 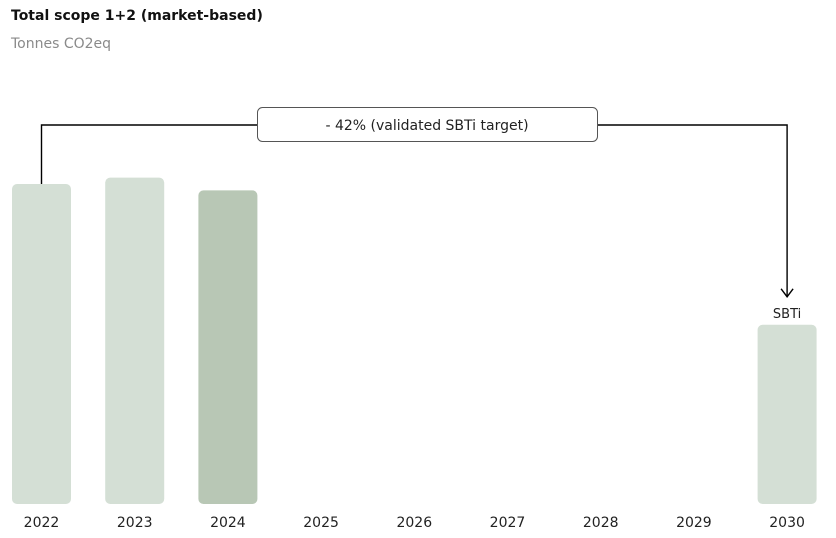 What do you see at coordinates (228, 523) in the screenshot?
I see `x-tick-label-2024: 2024` at bounding box center [228, 523].